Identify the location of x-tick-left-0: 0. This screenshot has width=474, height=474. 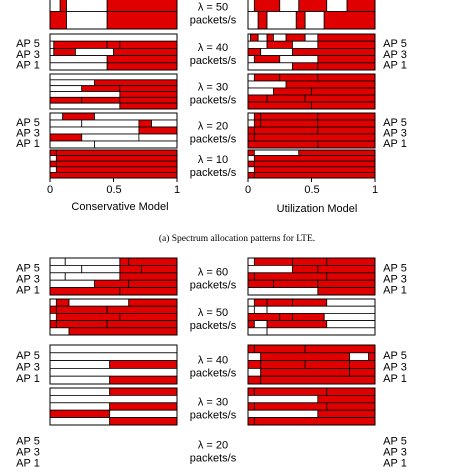
(50, 190).